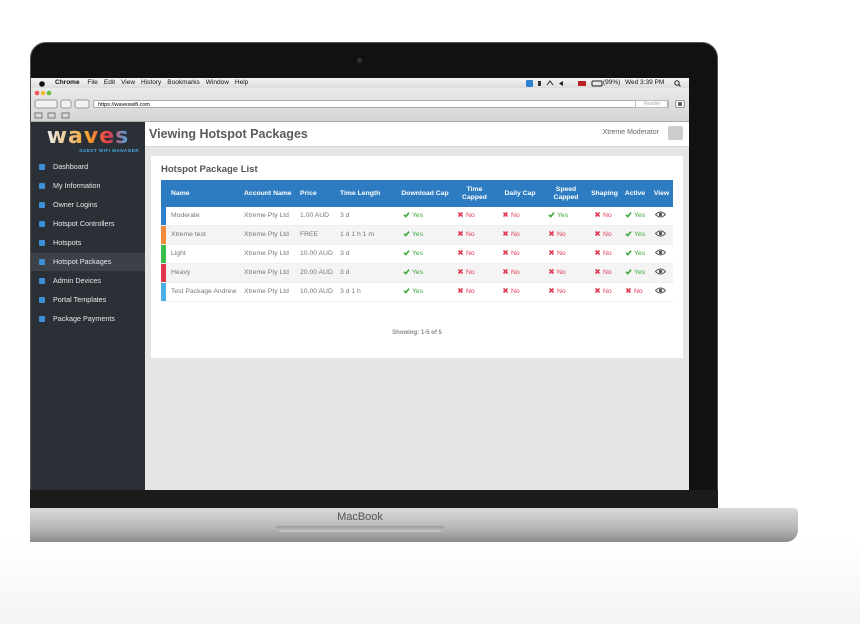  I want to click on laptop-base, so click(414, 525).